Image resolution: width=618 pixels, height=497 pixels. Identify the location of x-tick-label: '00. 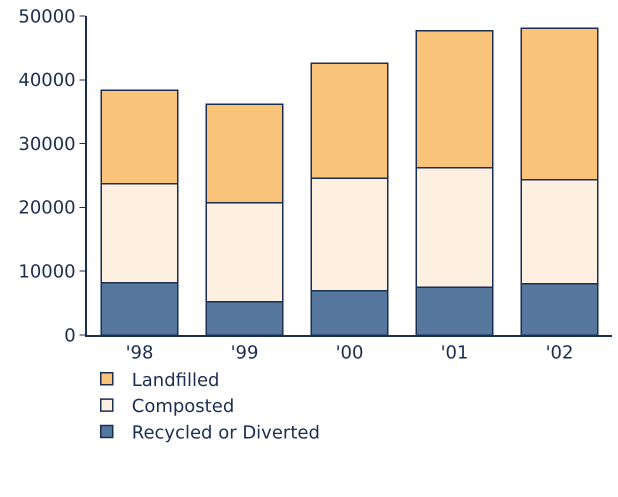
(350, 353).